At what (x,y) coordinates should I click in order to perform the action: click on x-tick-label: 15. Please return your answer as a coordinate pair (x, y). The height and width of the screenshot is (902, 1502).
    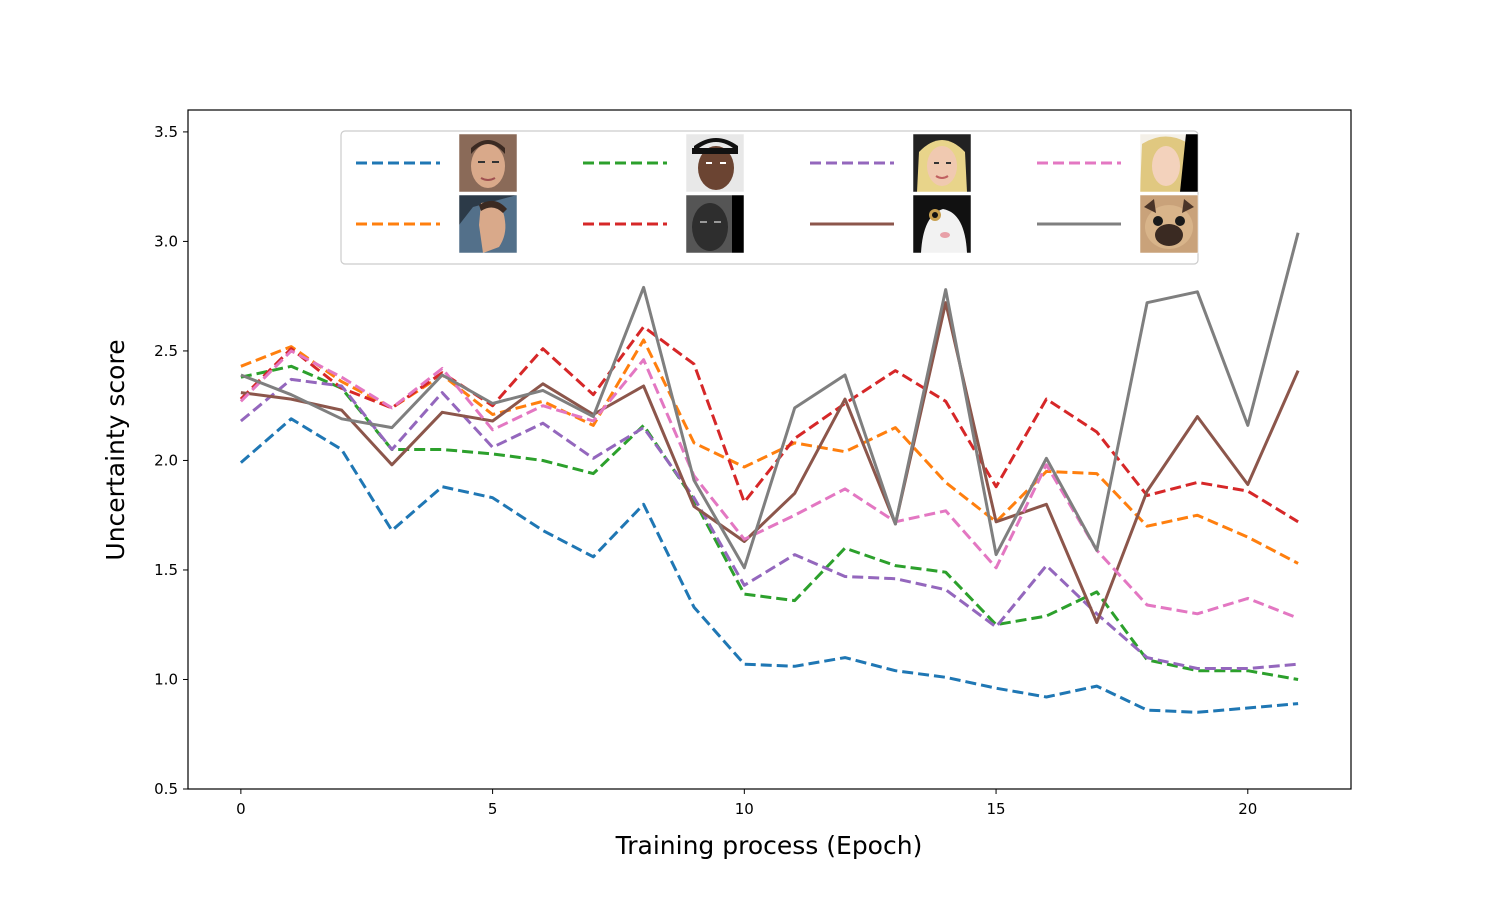
    Looking at the image, I should click on (996, 809).